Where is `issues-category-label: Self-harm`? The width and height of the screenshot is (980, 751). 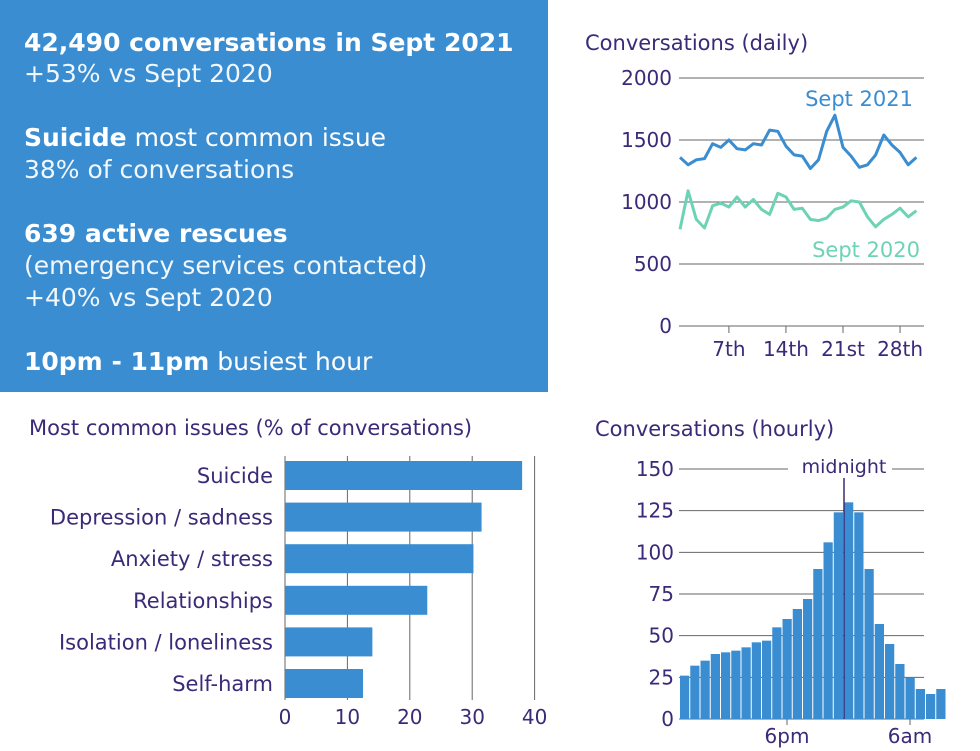
issues-category-label: Self-harm is located at coordinates (222, 684).